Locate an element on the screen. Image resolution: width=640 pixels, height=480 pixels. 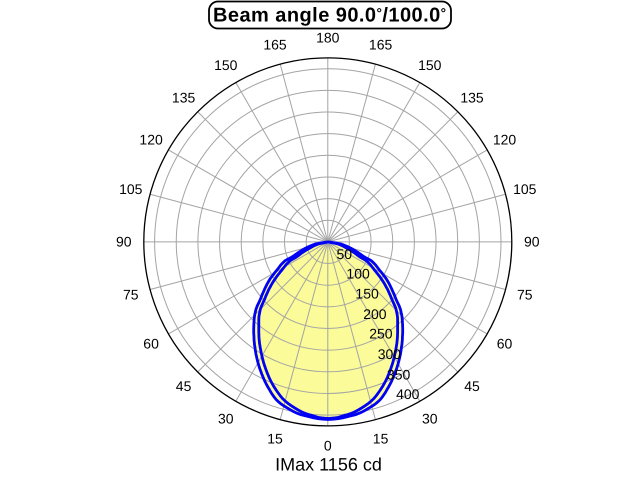
svg-text: 350 is located at coordinates (399, 374).